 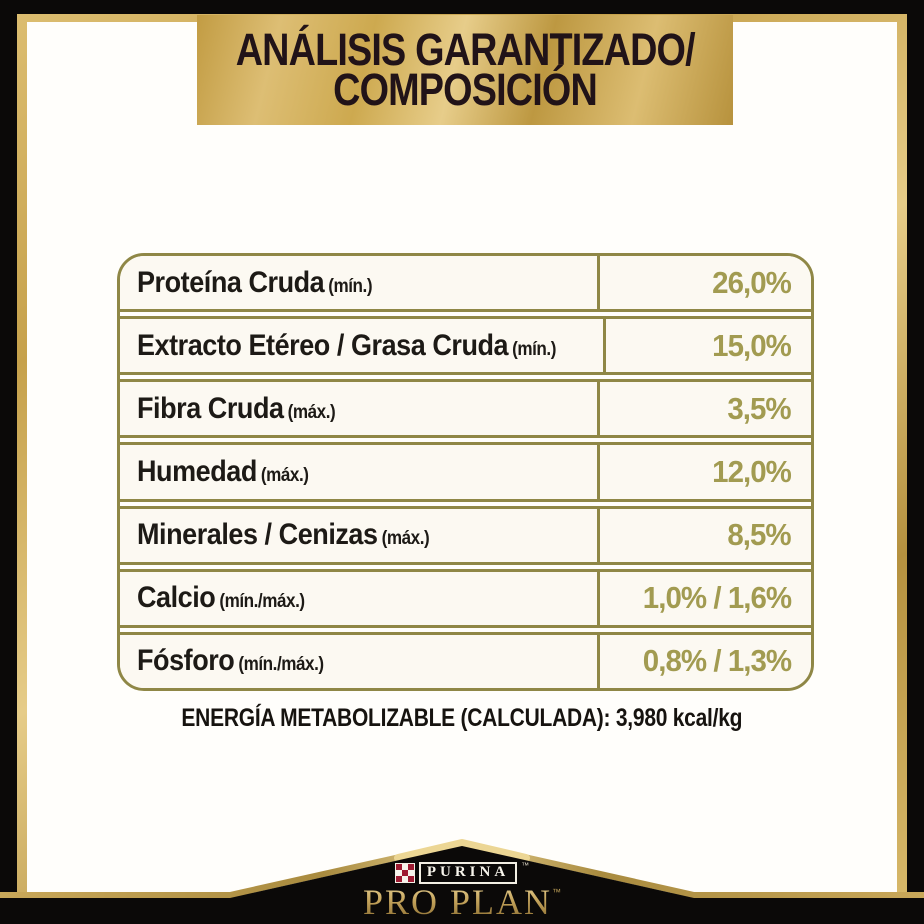 I want to click on apex-highlight, so click(x=462, y=850).